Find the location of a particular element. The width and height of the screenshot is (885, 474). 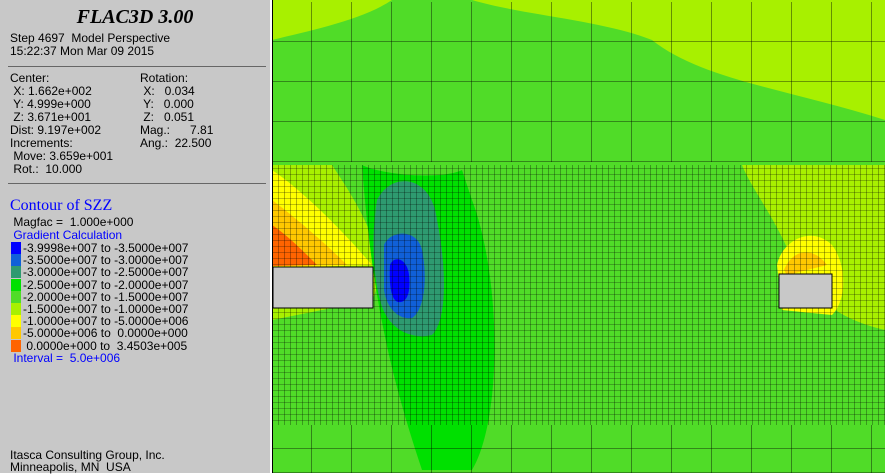

rot: Rot.: 10.000 is located at coordinates (46, 169).